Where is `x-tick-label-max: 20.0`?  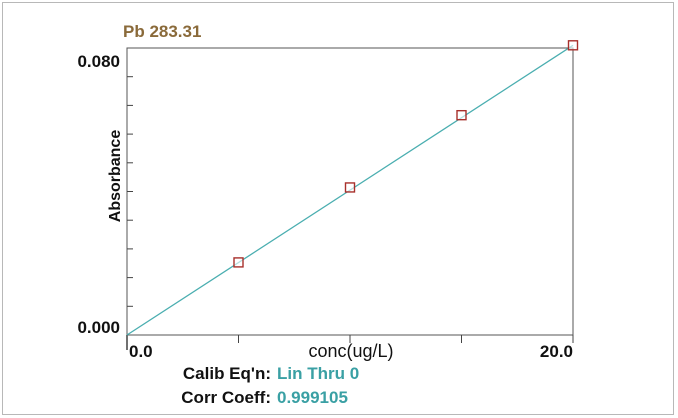 x-tick-label-max: 20.0 is located at coordinates (556, 351).